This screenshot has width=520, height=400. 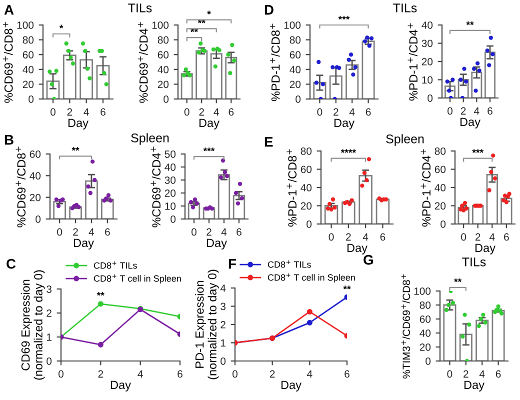 I want to click on text: Spleen, so click(x=150, y=139).